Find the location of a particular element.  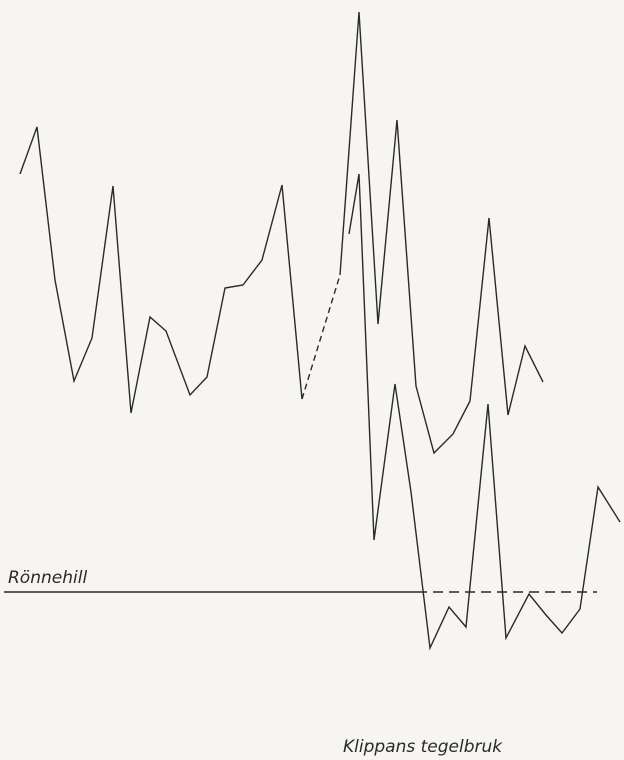

series-gap-ronnehill is located at coordinates (321, 337).